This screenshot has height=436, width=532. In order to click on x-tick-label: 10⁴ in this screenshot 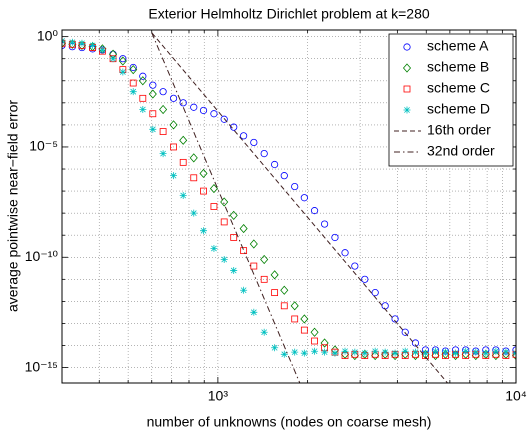, I will do `click(516, 396)`.